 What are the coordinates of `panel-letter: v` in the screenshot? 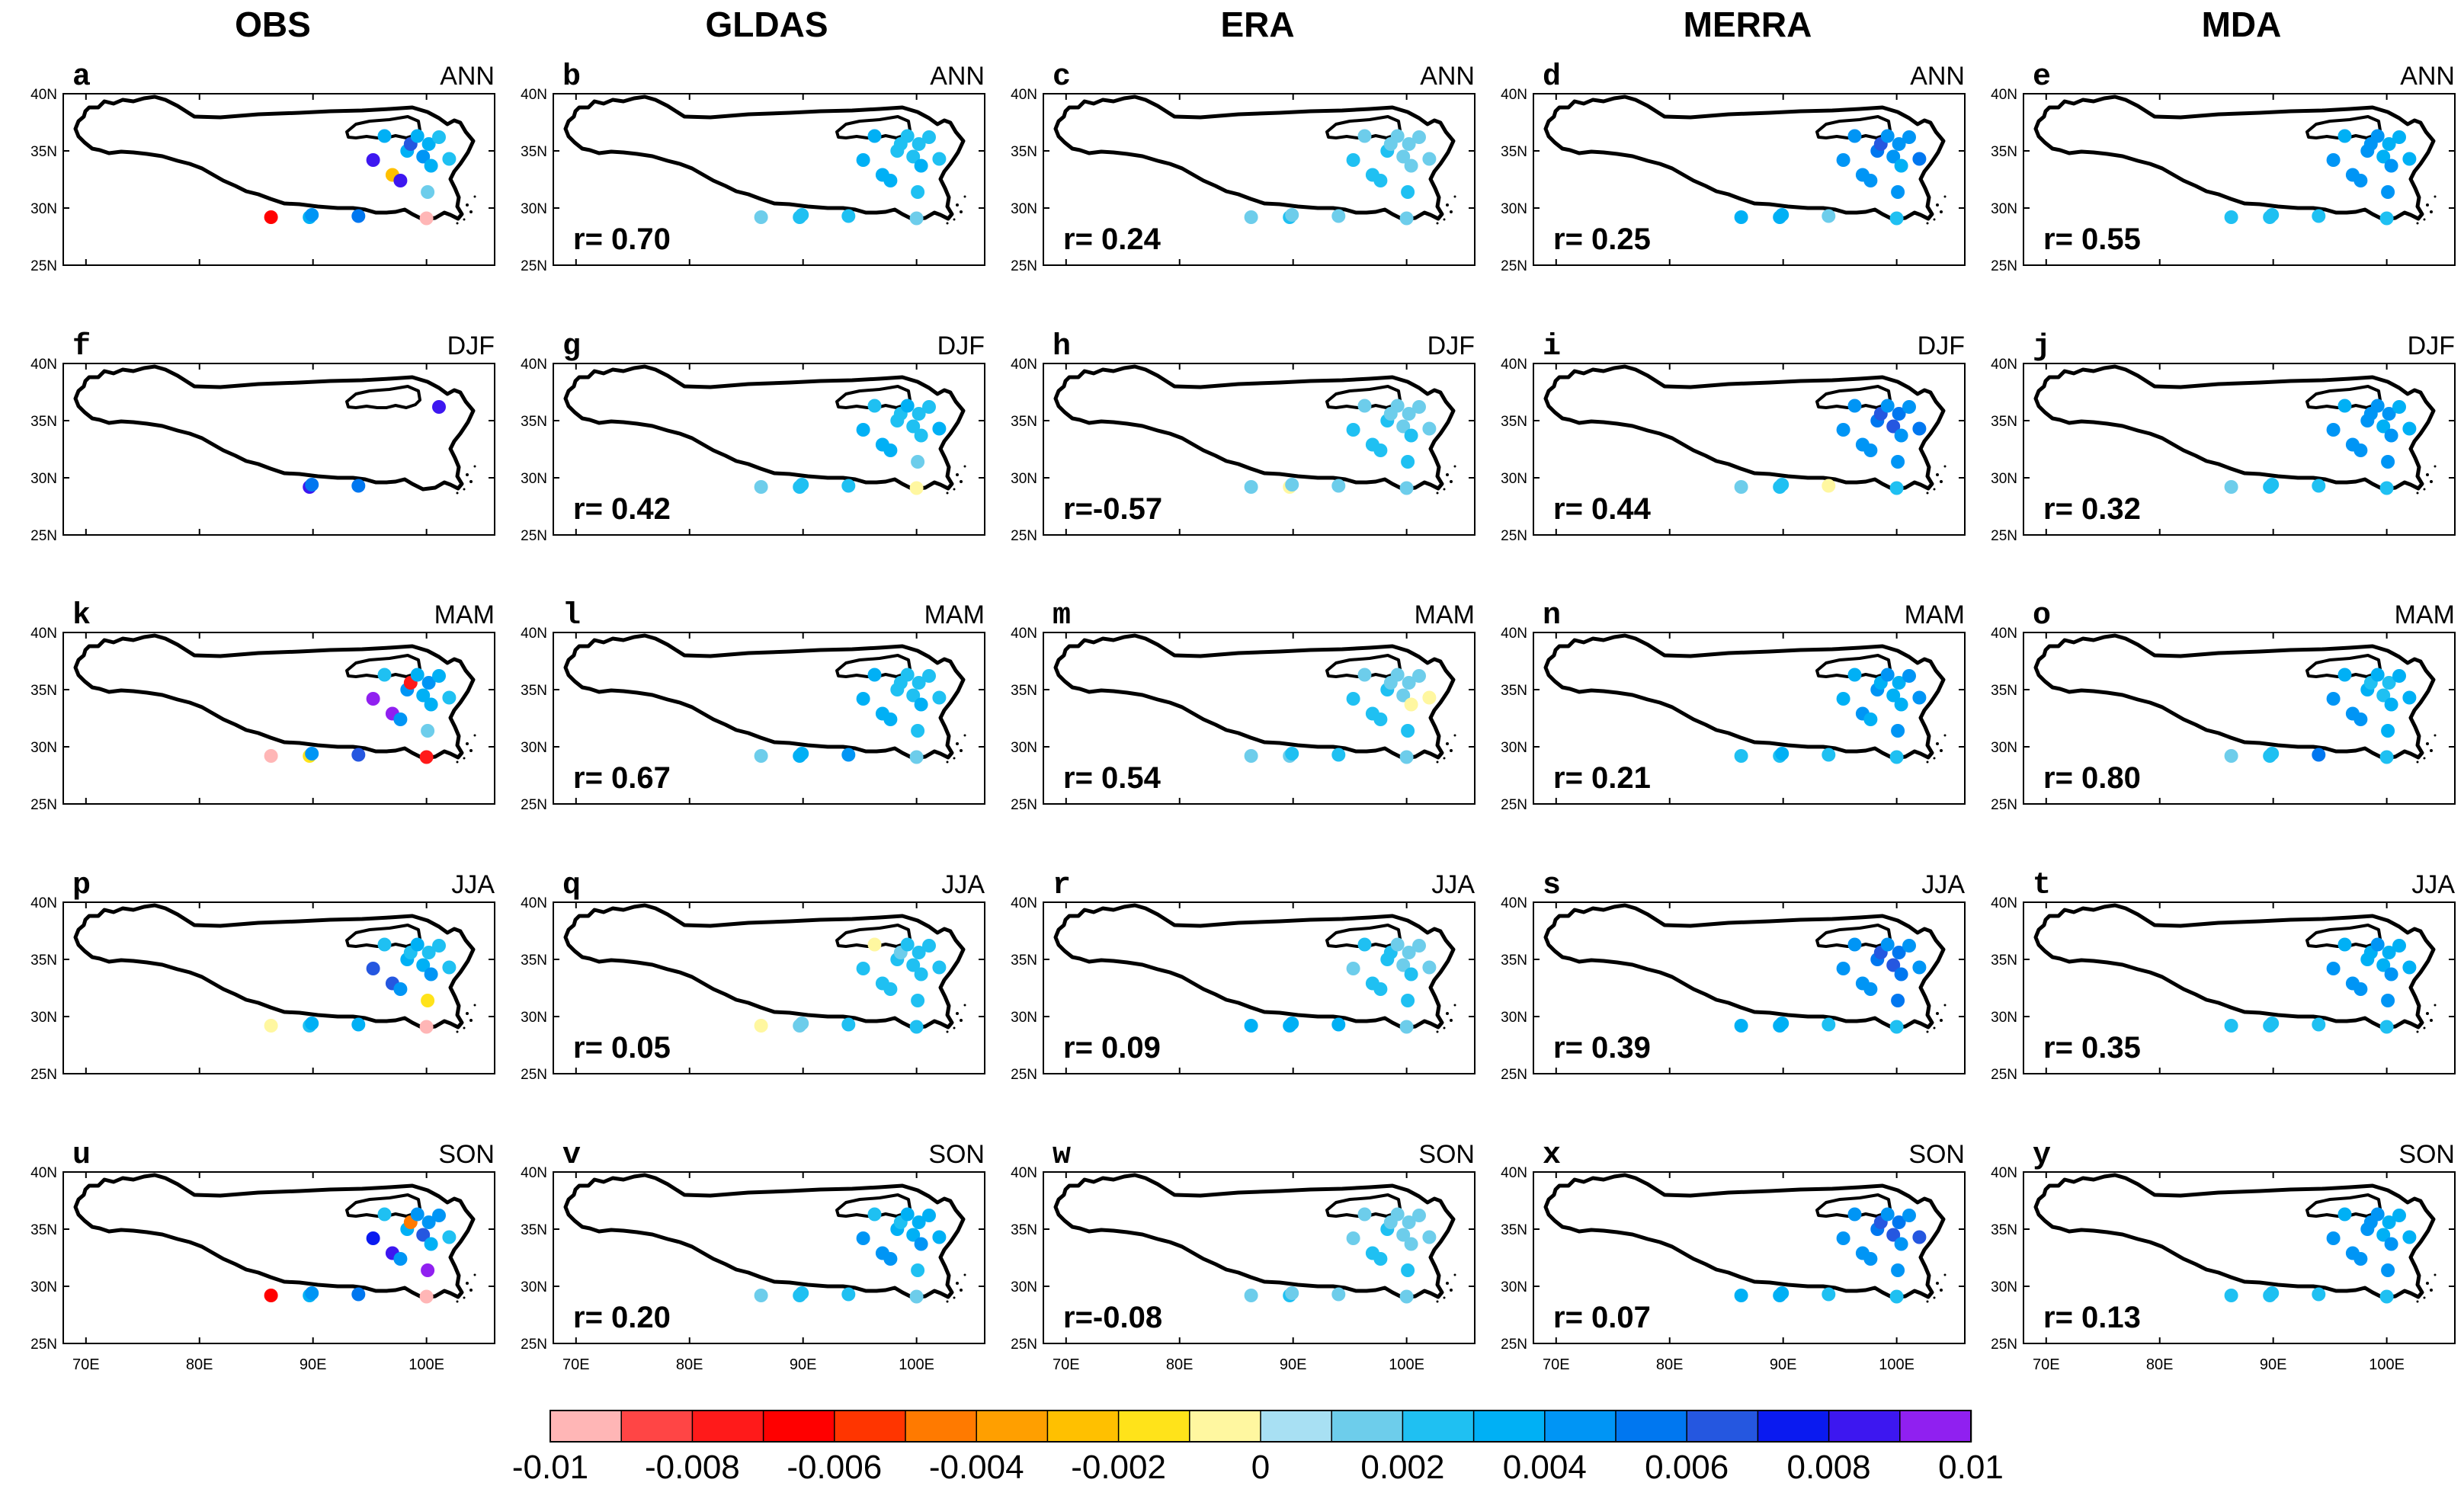 It's located at (571, 1155).